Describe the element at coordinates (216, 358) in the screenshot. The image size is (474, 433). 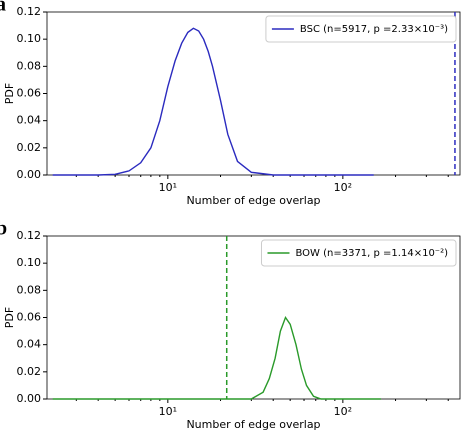
I see `series-line` at that location.